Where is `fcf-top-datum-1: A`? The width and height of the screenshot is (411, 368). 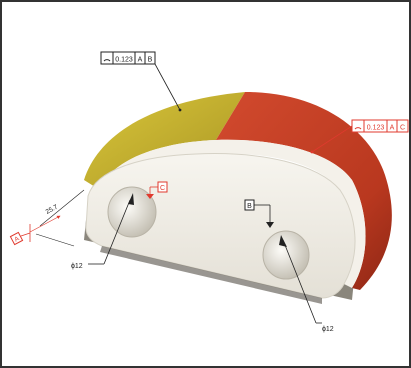
fcf-top-datum-1: A is located at coordinates (140, 60).